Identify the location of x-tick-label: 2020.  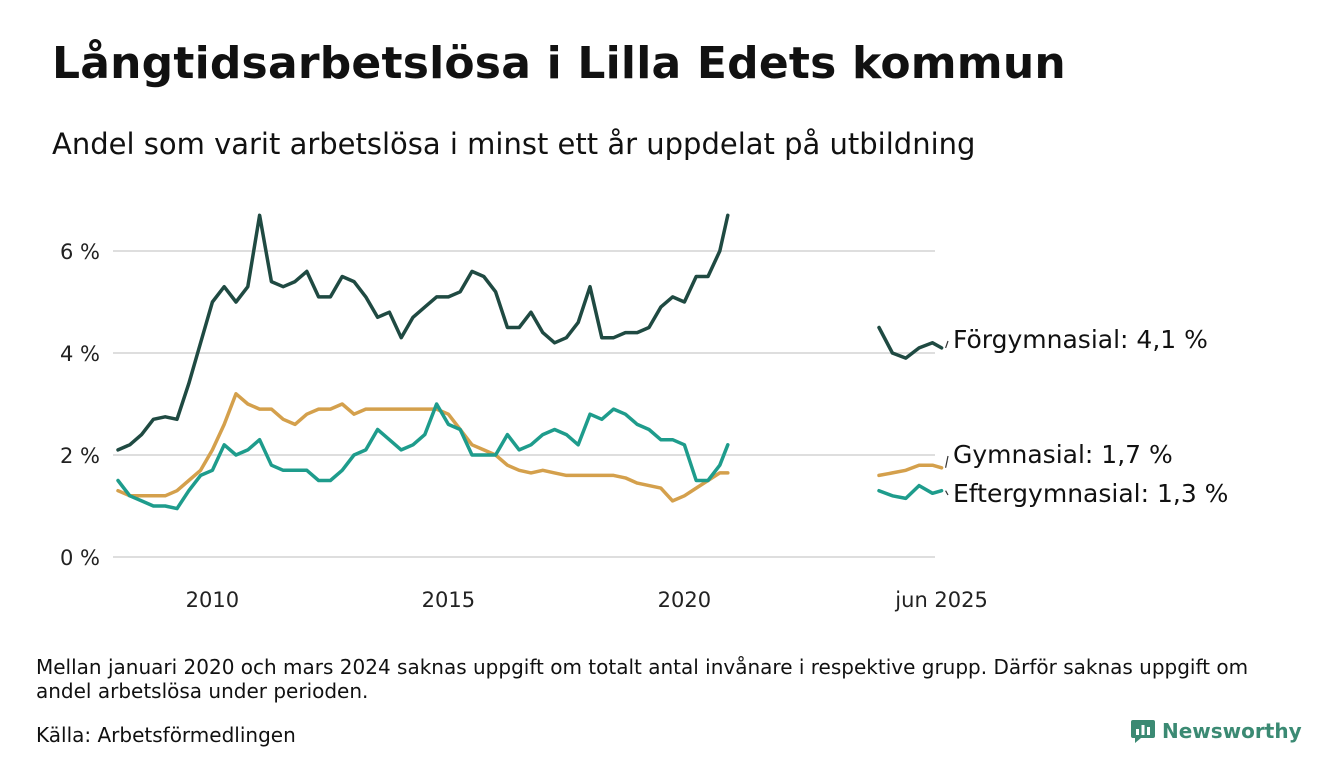
(684, 600).